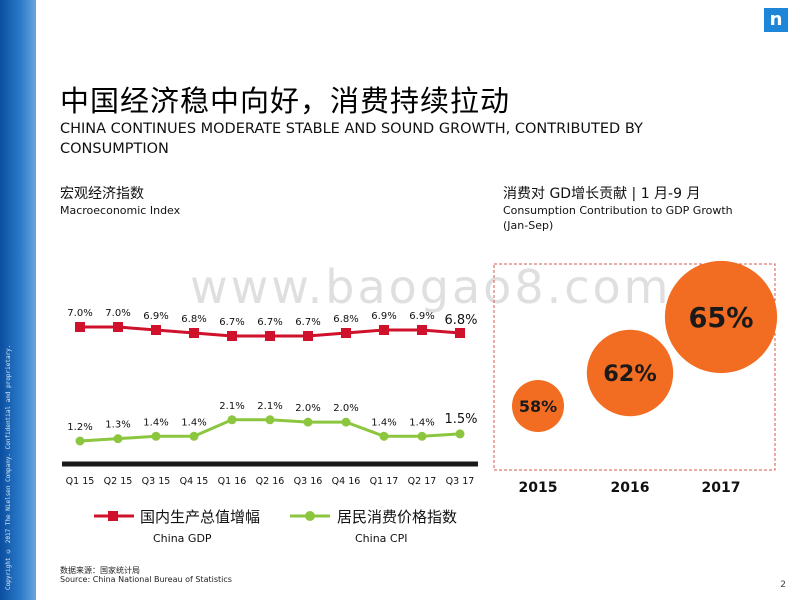 Image resolution: width=800 pixels, height=600 pixels. What do you see at coordinates (194, 481) in the screenshot?
I see `x-tick-label: Q4 15` at bounding box center [194, 481].